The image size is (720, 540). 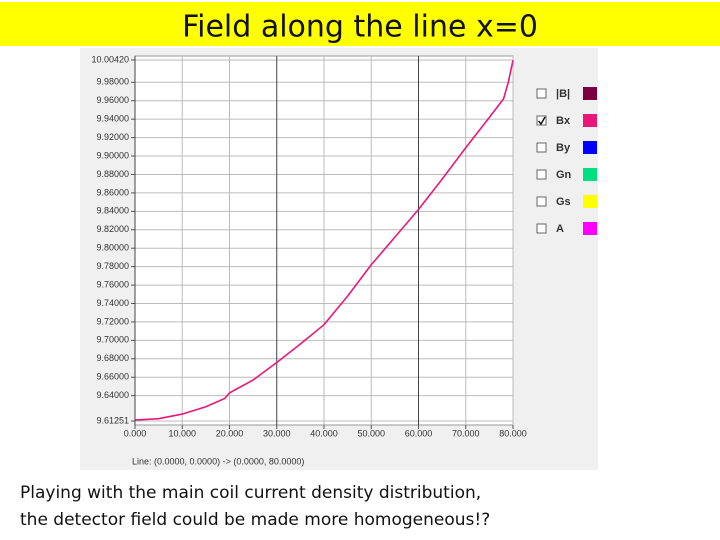 What do you see at coordinates (324, 433) in the screenshot?
I see `x-tick-label: 40.000` at bounding box center [324, 433].